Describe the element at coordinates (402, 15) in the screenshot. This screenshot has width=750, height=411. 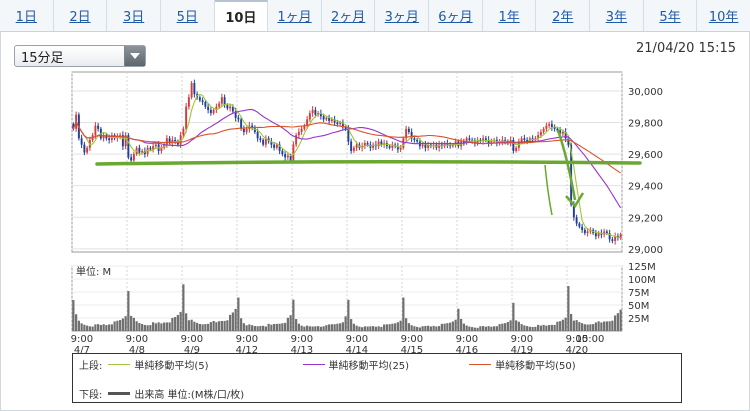
I see `tab-7: 3ヶ月` at that location.